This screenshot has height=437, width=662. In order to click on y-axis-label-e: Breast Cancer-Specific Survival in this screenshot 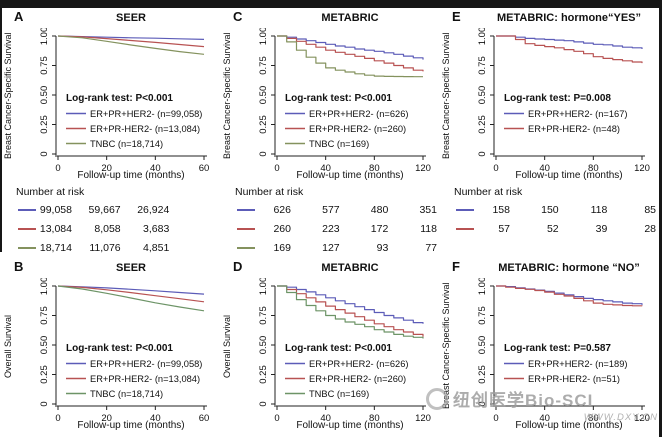, I will do `click(446, 96)`.